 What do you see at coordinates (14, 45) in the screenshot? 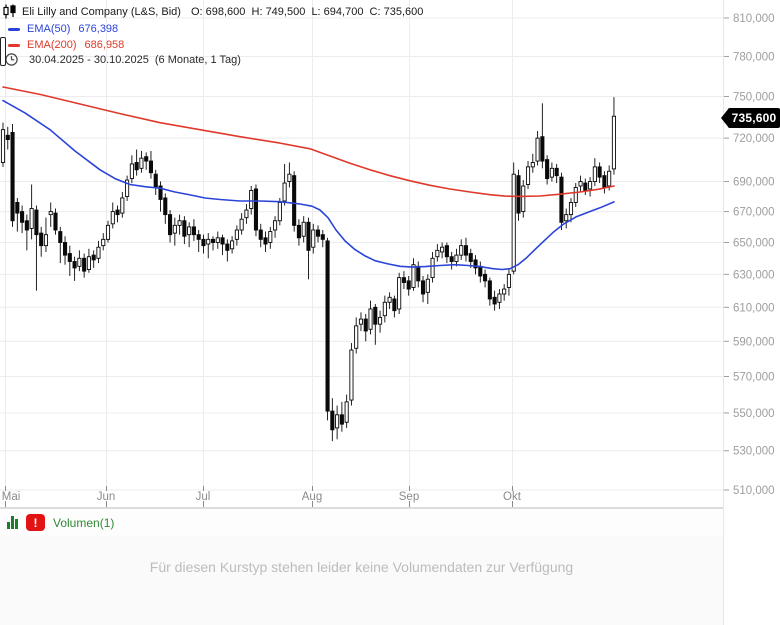
I see `ema200-swatch` at bounding box center [14, 45].